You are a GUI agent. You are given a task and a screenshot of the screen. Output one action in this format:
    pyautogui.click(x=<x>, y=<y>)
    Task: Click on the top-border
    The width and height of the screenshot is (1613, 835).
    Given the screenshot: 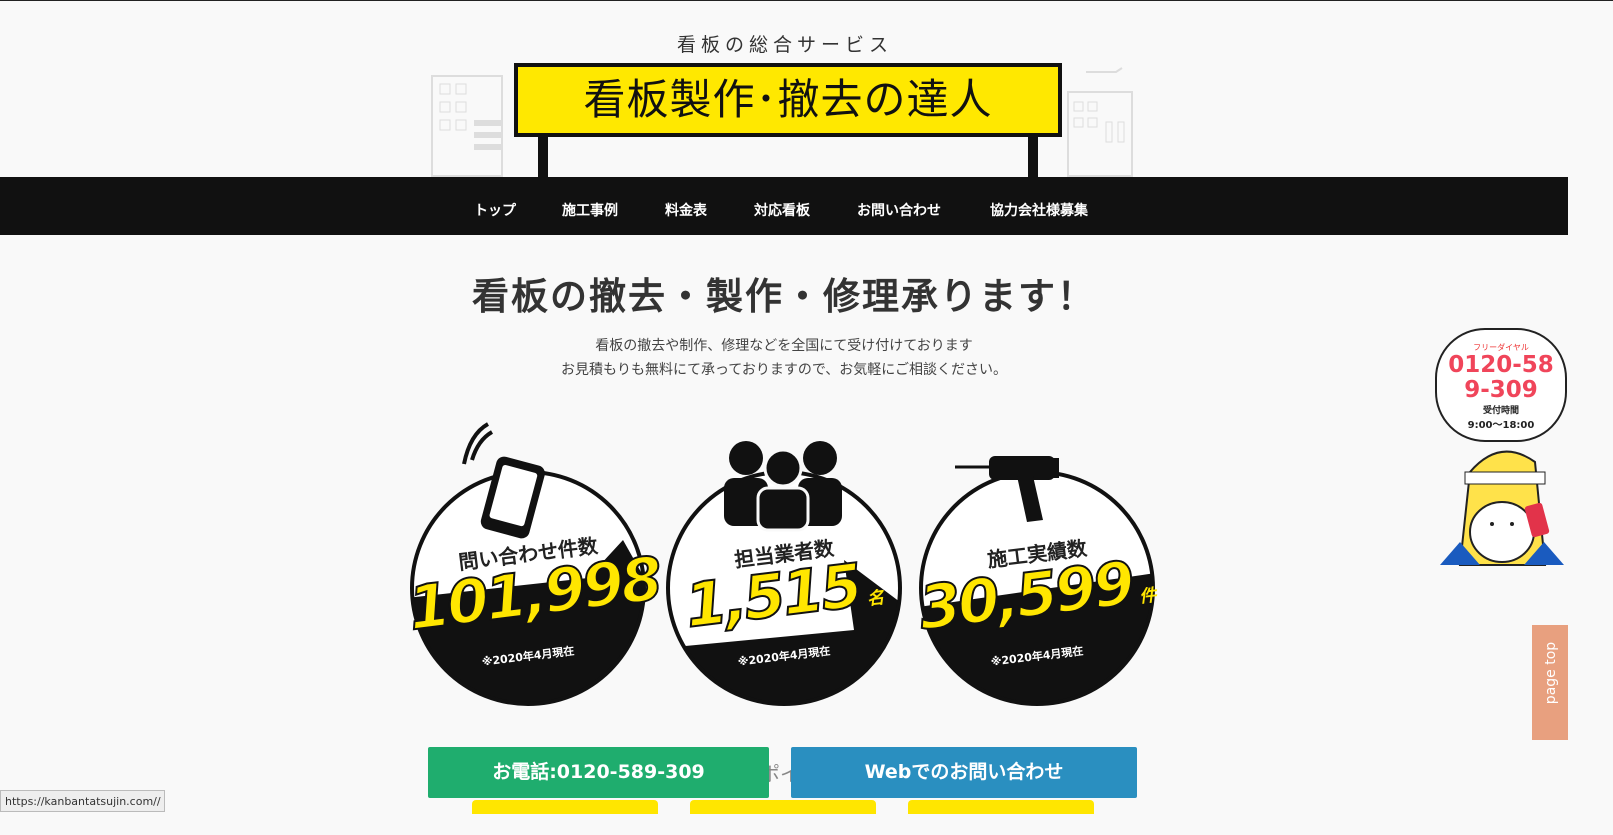 What is the action you would take?
    pyautogui.click(x=806, y=0)
    